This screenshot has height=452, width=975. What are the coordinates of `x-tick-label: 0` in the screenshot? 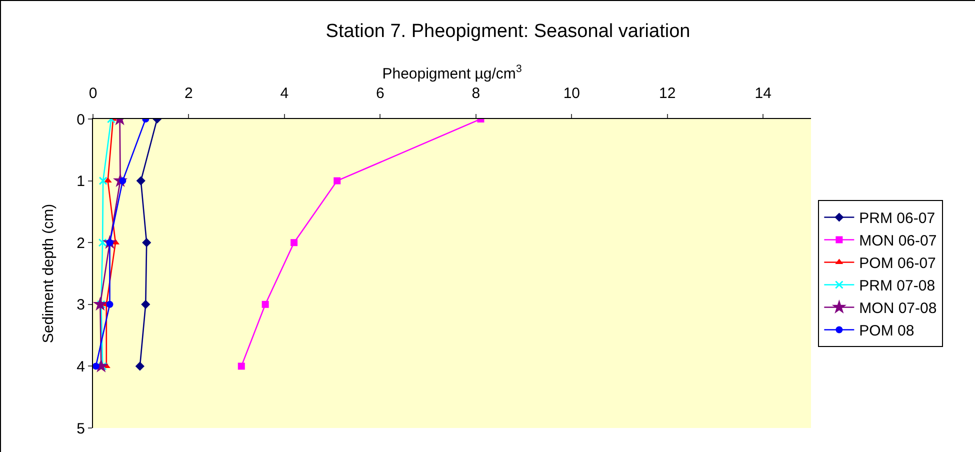 It's located at (93, 93).